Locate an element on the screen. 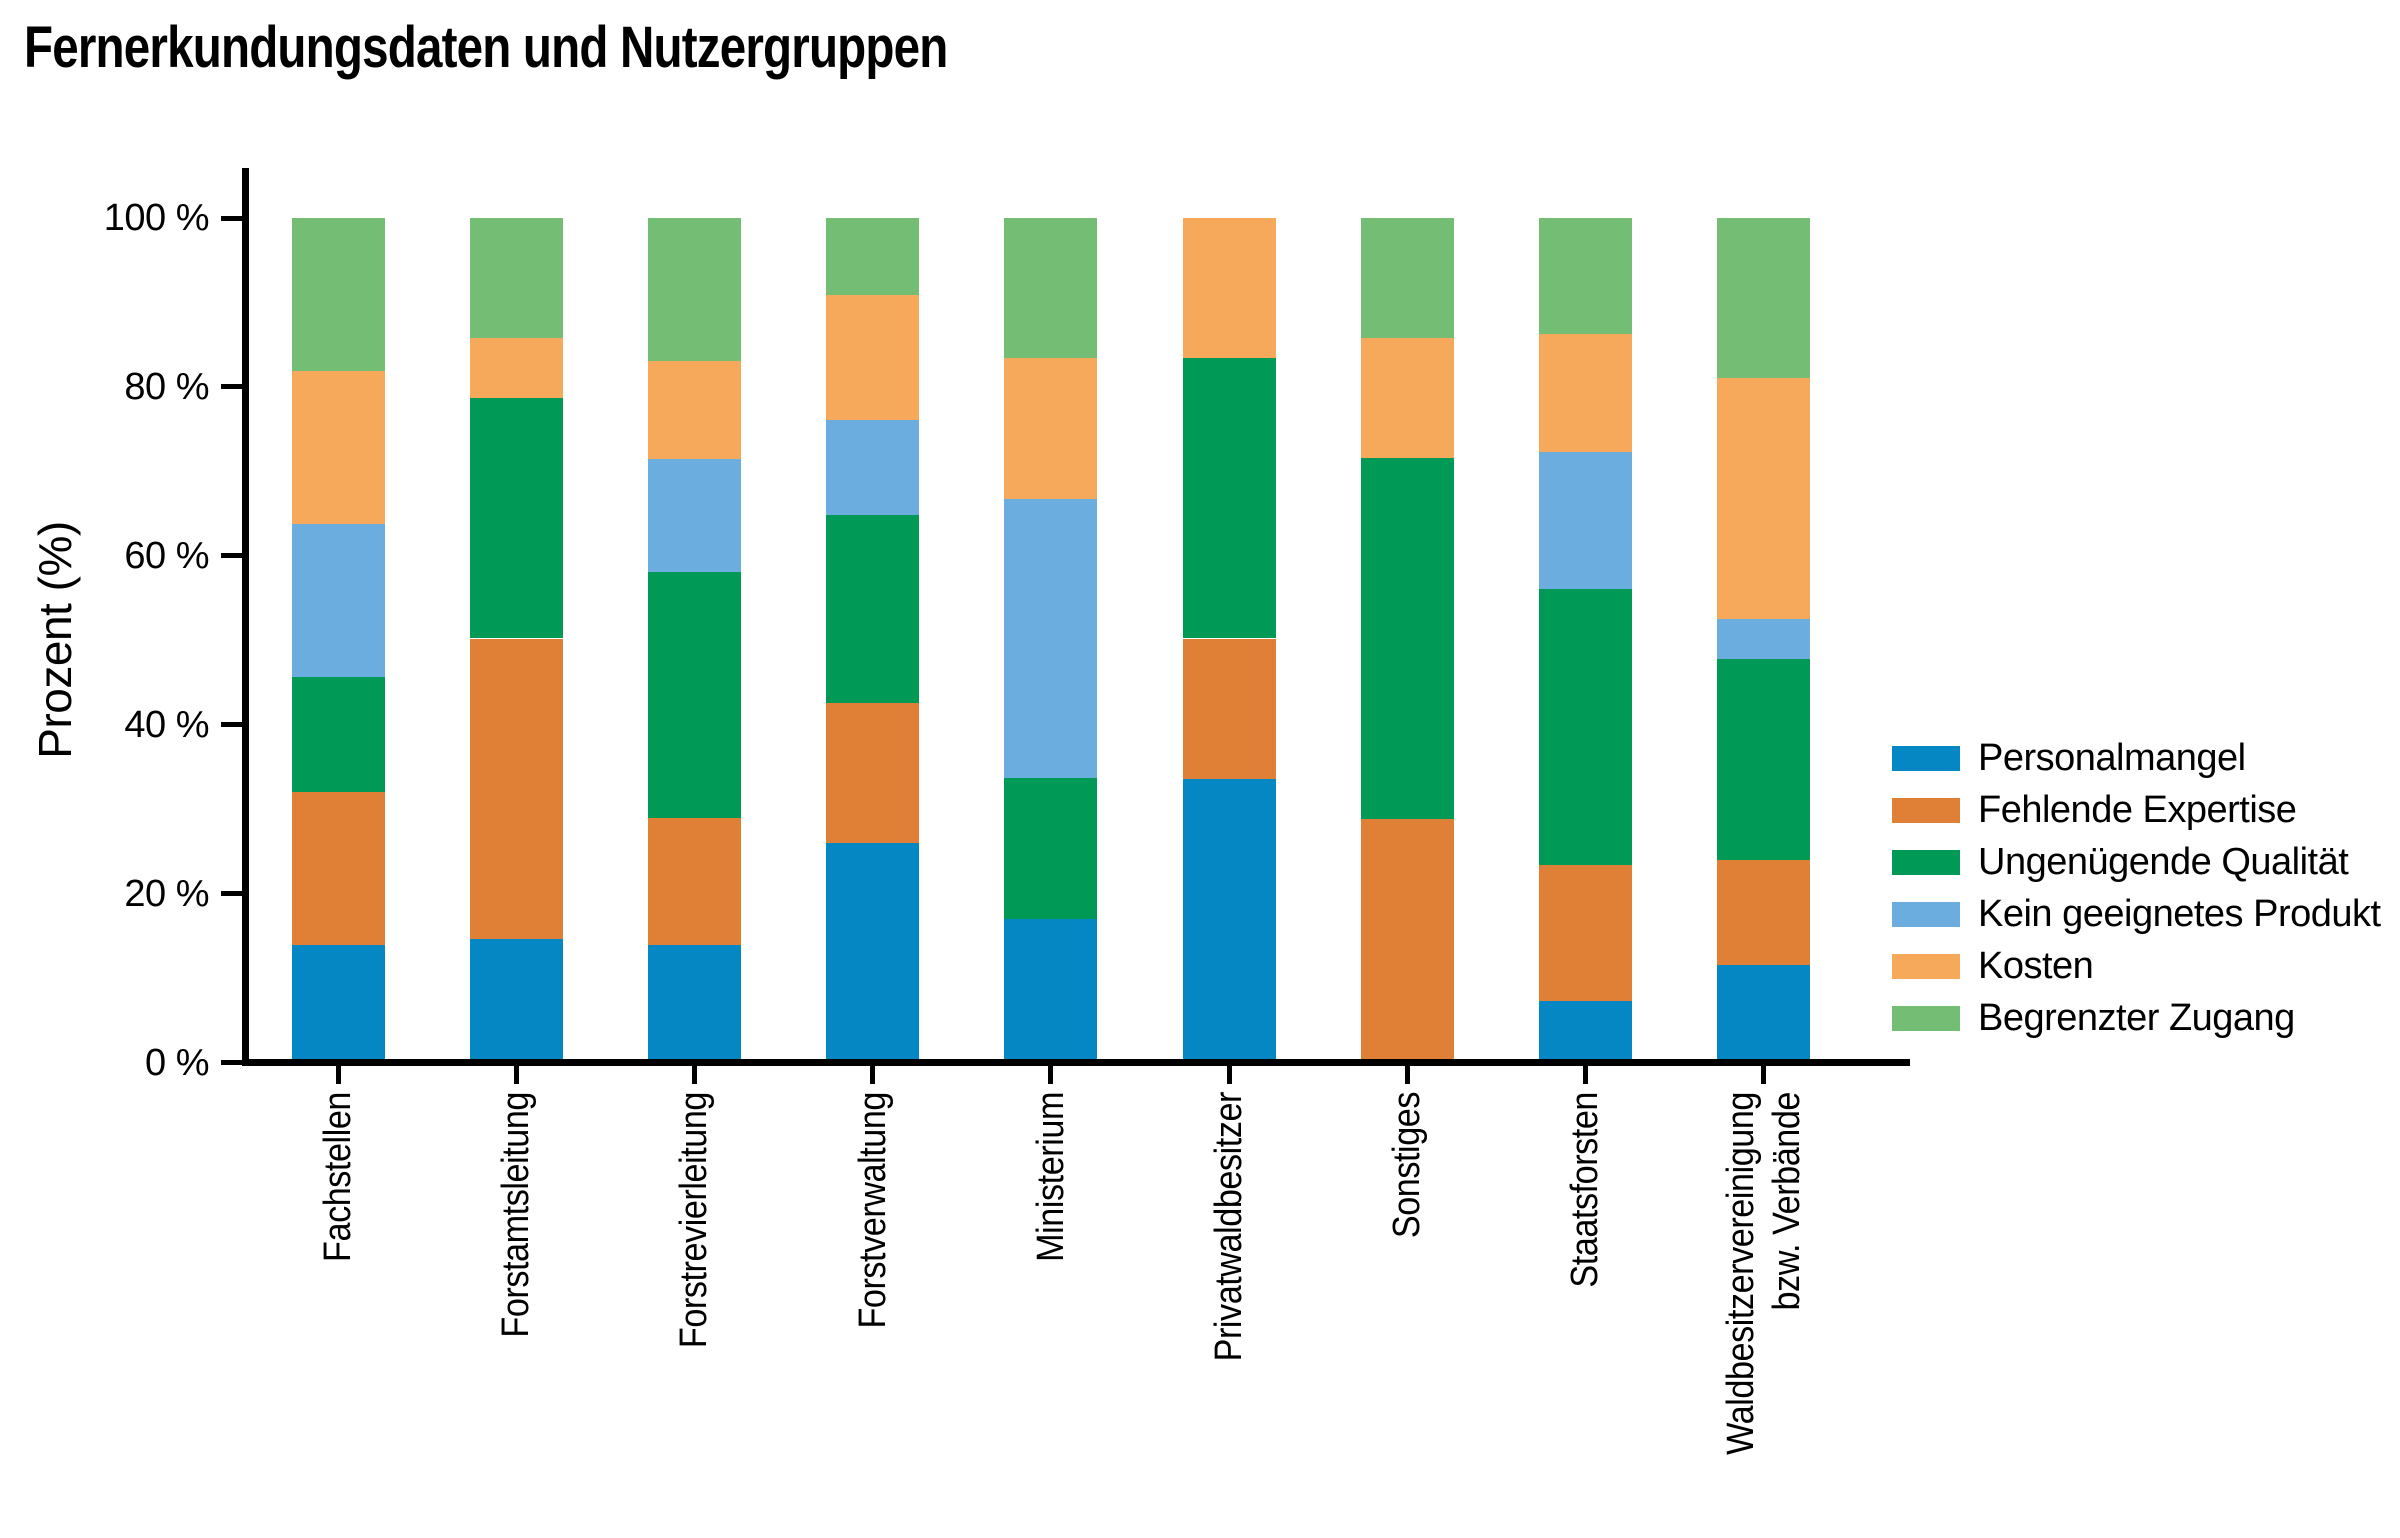 The width and height of the screenshot is (2400, 1538). chart-title: Fernerkundungsdaten und Nutzergruppen is located at coordinates (486, 47).